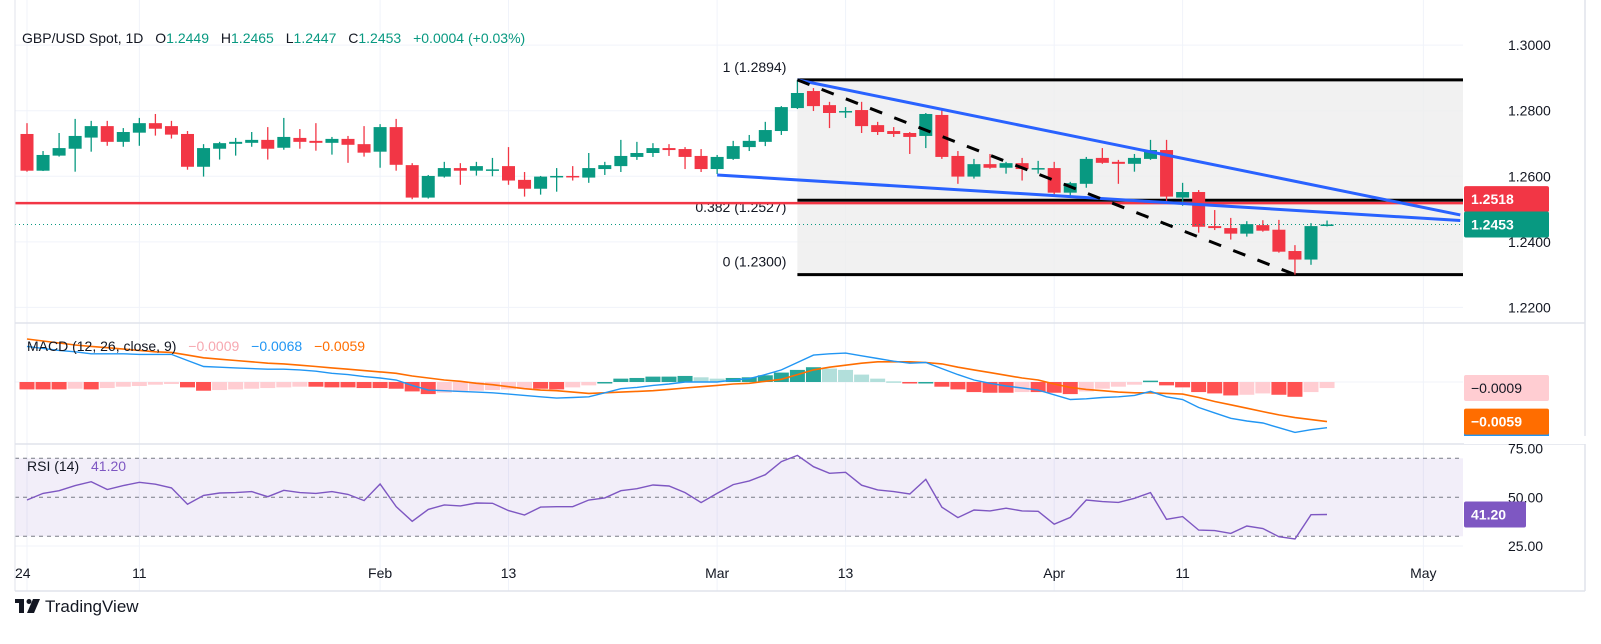 Image resolution: width=1601 pixels, height=644 pixels. I want to click on macd-signal-tag: −0.0059, so click(1506, 421).